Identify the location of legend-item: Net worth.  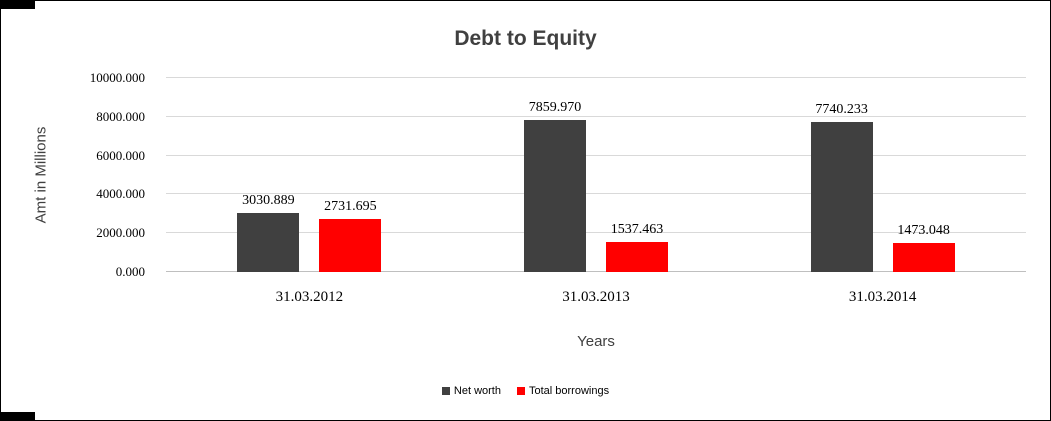
(471, 391).